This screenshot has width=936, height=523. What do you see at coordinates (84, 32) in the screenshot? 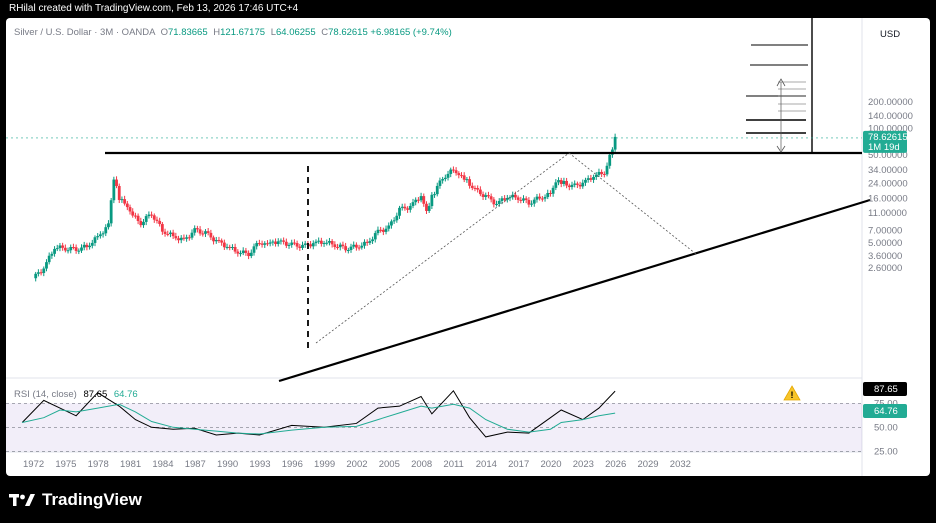
I see `symbol-name: Silver / U.S. Dollar · 3M · OANDA` at bounding box center [84, 32].